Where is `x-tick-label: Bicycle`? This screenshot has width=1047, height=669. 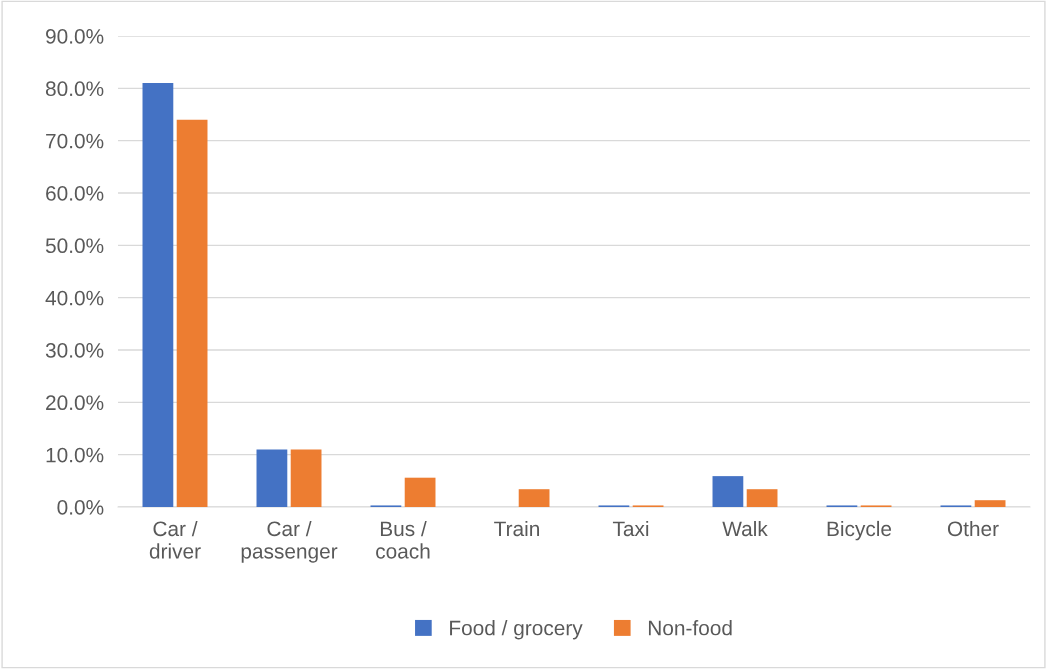
x-tick-label: Bicycle is located at coordinates (859, 530).